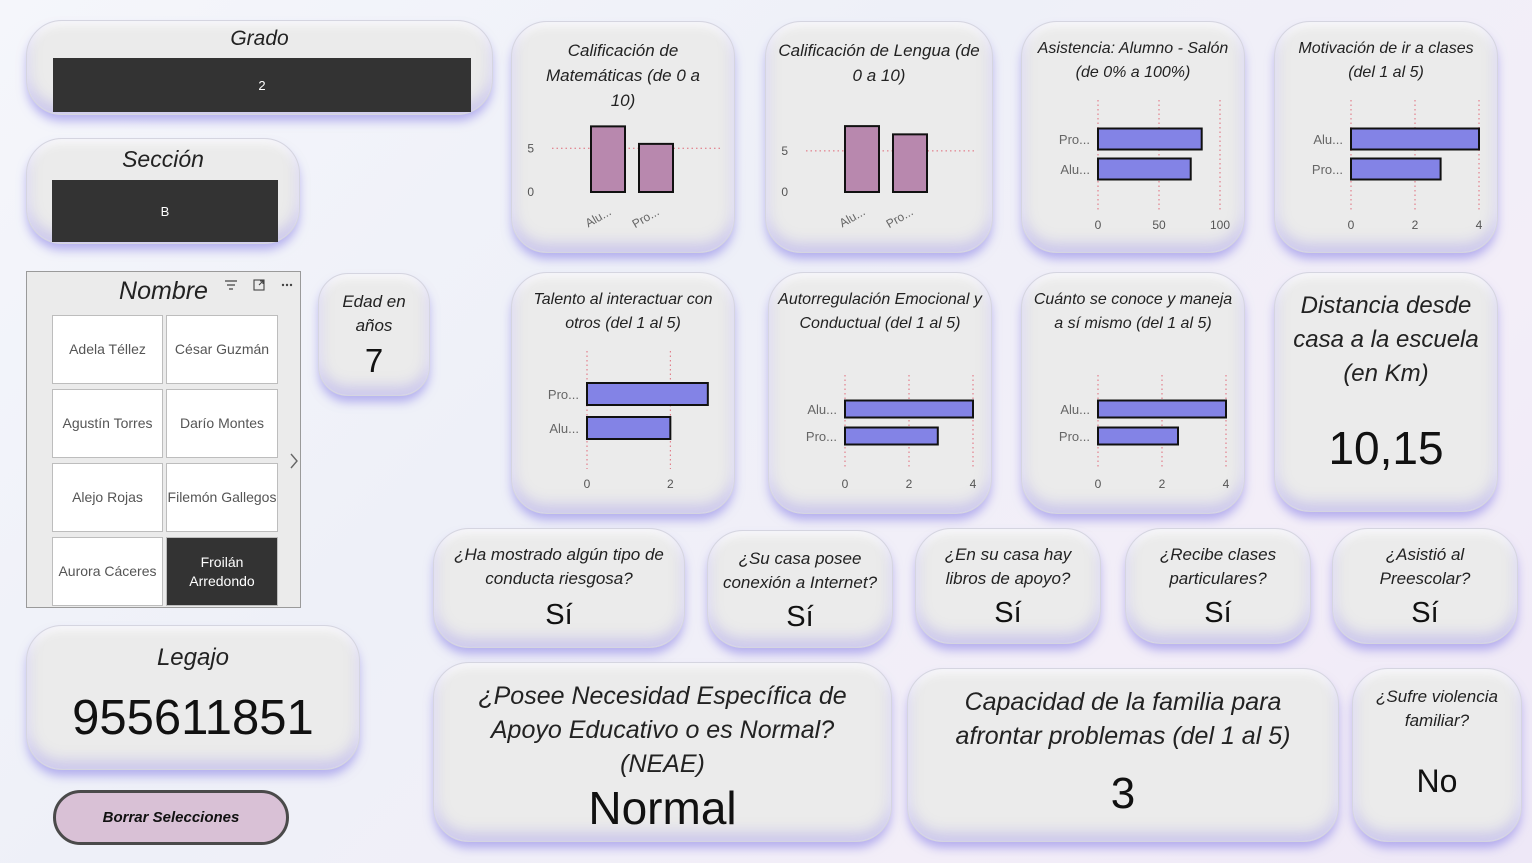 The image size is (1532, 863). Describe the element at coordinates (1008, 566) in the screenshot. I see `libros-title: ¿En su casa hay libros de apoyo?` at that location.